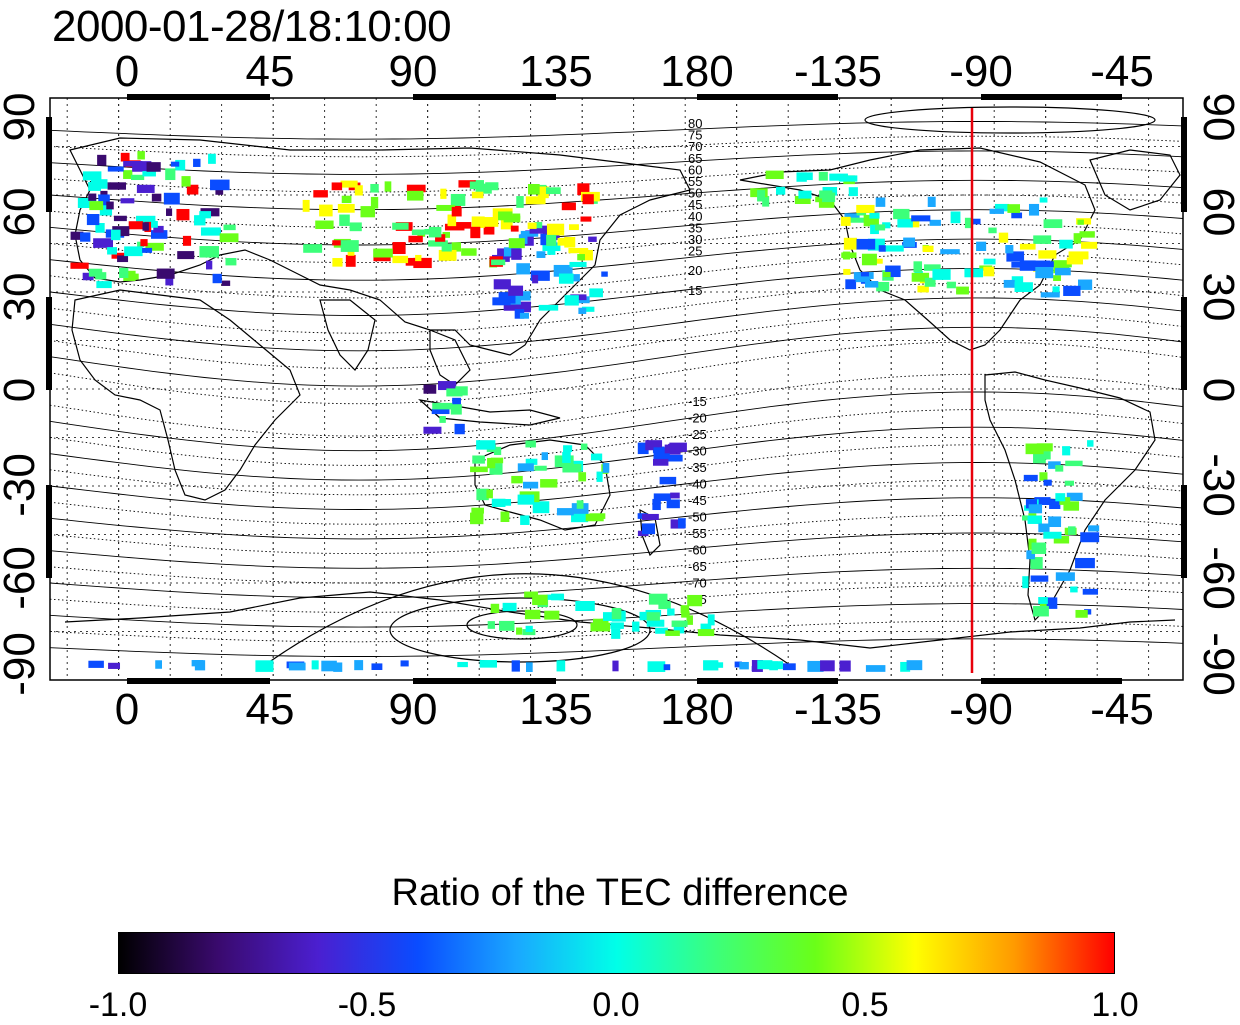 The height and width of the screenshot is (1025, 1240). I want to click on north-pole-oval, so click(1010, 120).